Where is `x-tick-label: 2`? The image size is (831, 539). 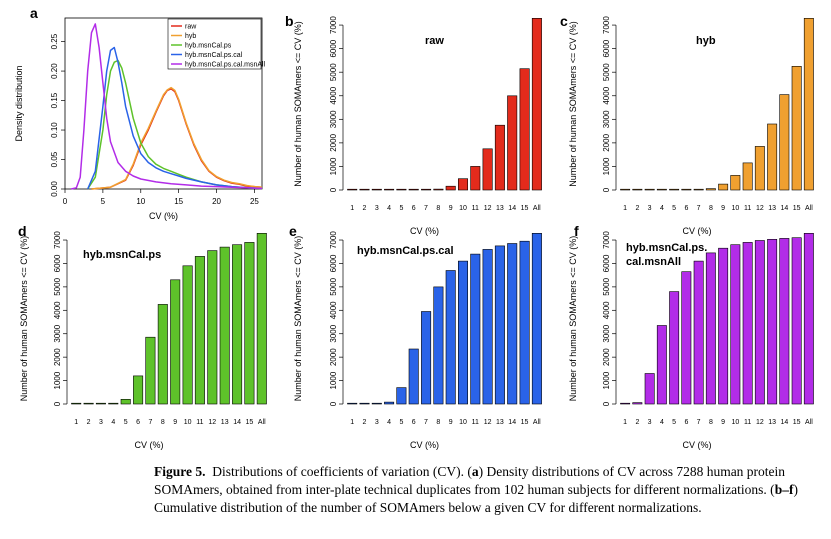 x-tick-label: 2 is located at coordinates (89, 422).